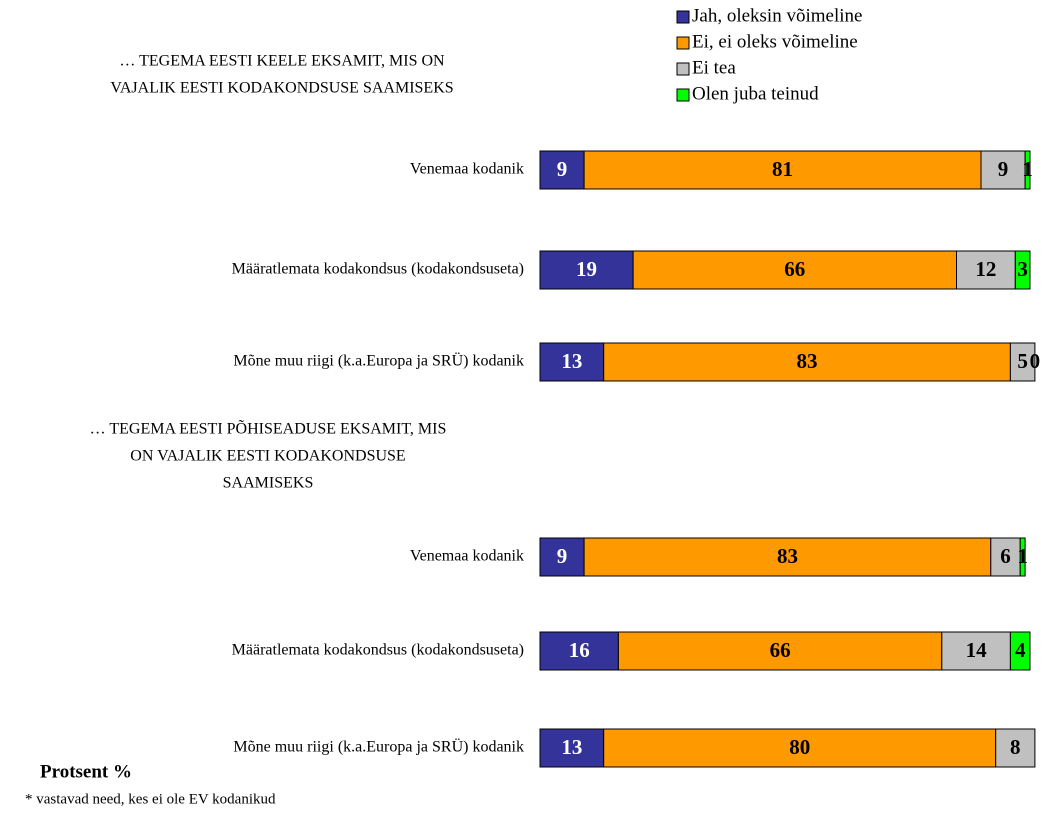 Image resolution: width=1041 pixels, height=813 pixels. I want to click on legend-label: Ei tea, so click(714, 67).